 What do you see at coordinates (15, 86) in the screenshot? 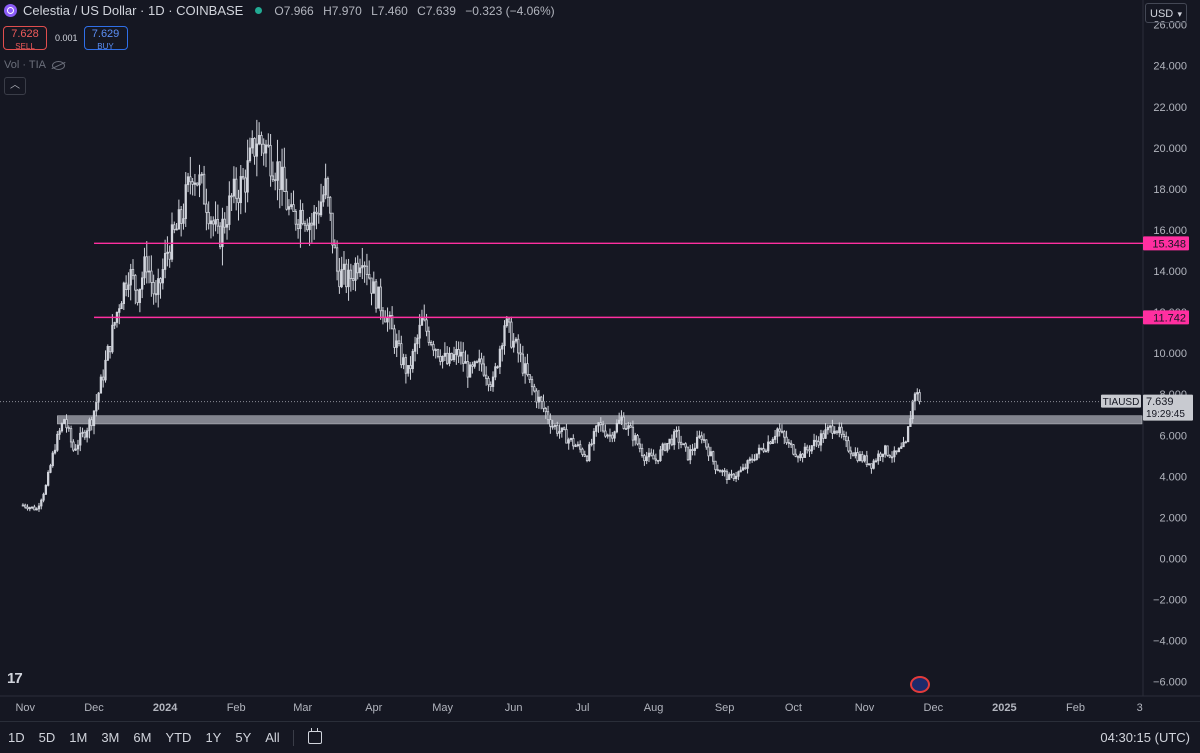
I see `collapse-legend-button: ︿` at bounding box center [15, 86].